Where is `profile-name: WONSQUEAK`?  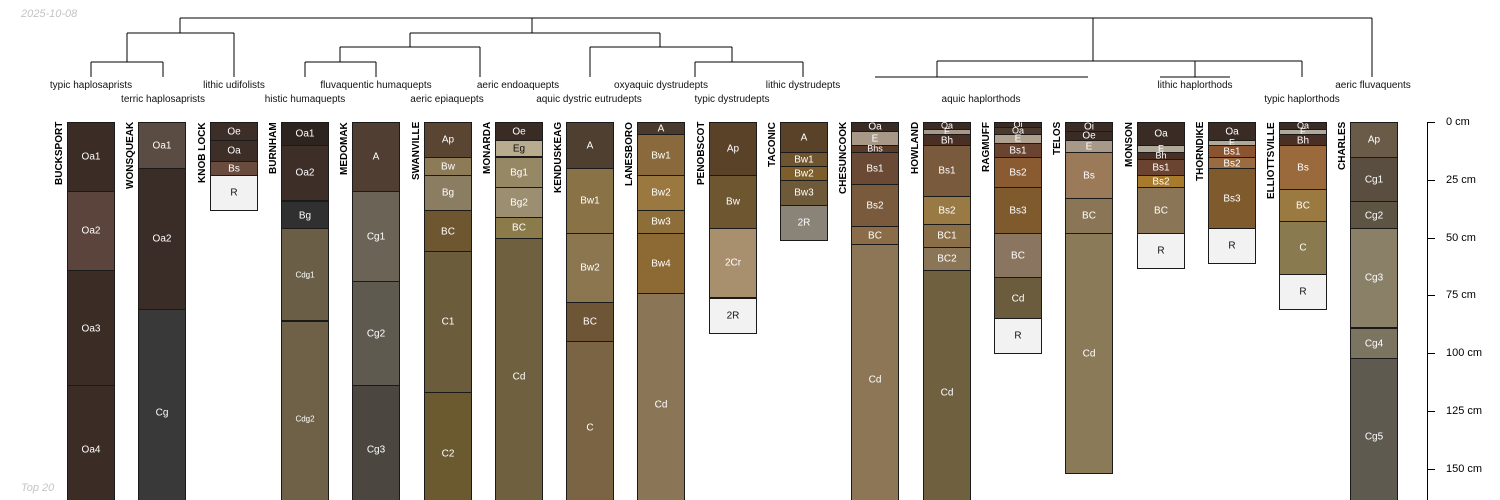
profile-name: WONSQUEAK is located at coordinates (130, 156).